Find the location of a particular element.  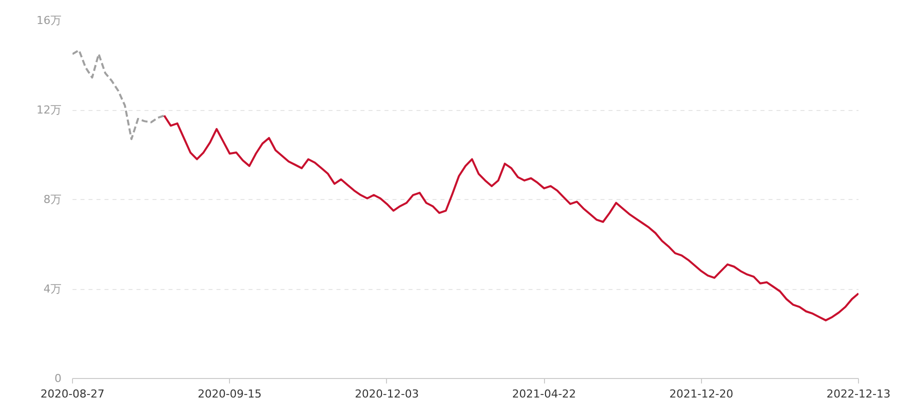

y-tick-label: 16万 is located at coordinates (49, 20).